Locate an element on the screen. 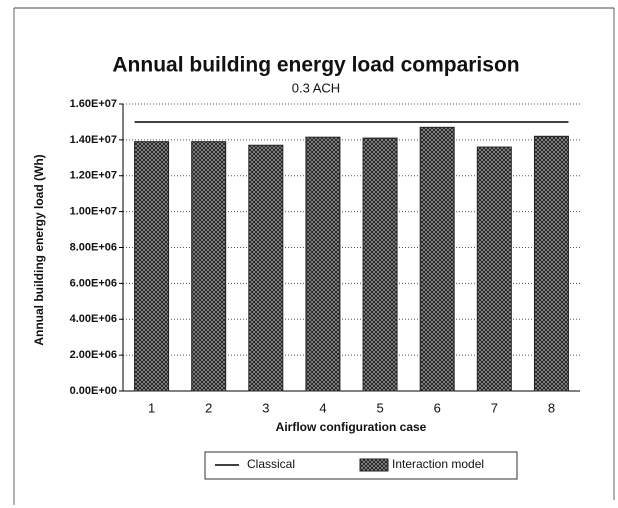  chart-title: Annual building energy load comparison is located at coordinates (315, 65).